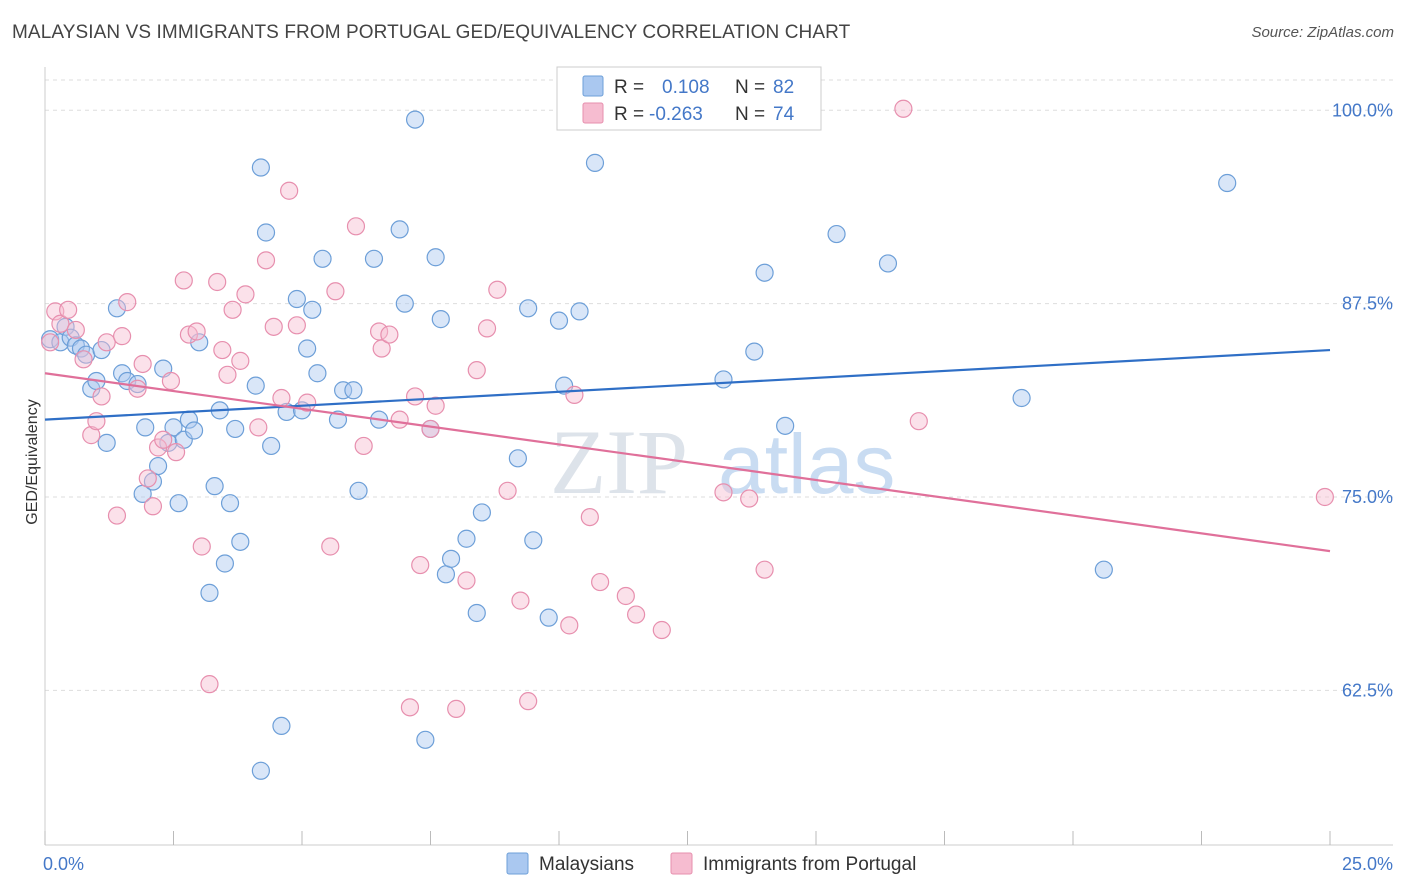 The height and width of the screenshot is (892, 1406). What do you see at coordinates (1367, 864) in the screenshot?
I see `x-tick-label-max: 25.0%` at bounding box center [1367, 864].